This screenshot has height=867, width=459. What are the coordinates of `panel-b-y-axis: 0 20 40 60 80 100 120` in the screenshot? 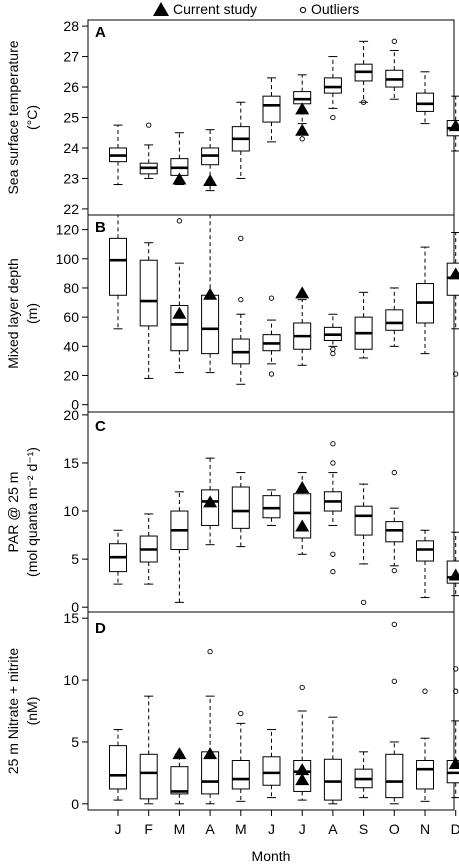 It's located at (72, 317).